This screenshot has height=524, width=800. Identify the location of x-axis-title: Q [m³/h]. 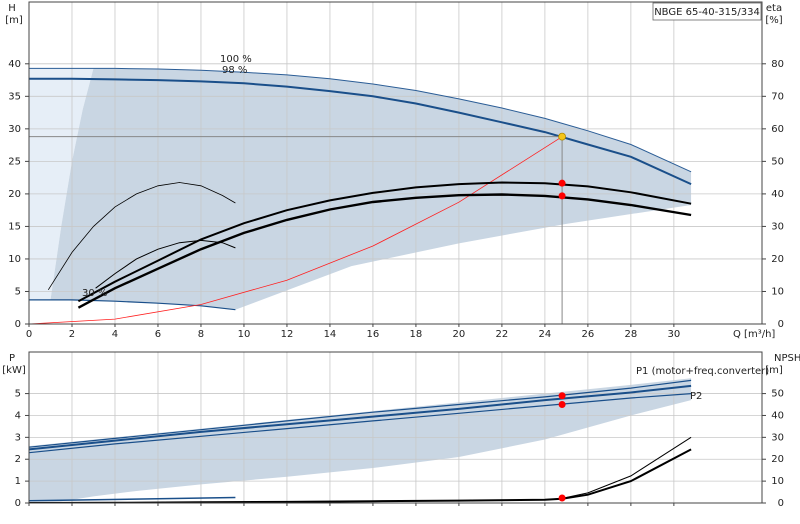
(754, 334).